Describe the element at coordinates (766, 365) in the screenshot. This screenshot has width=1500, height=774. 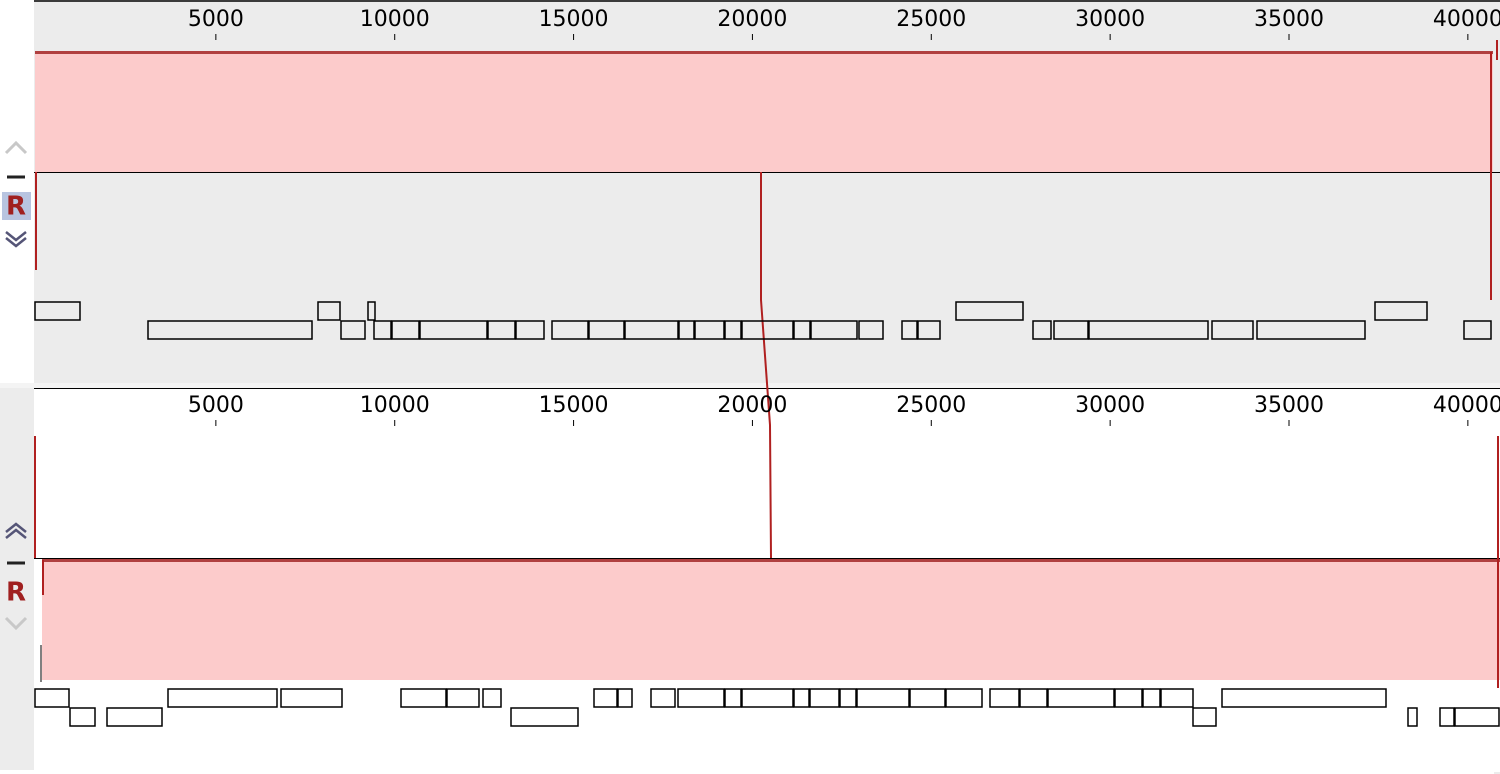
I see `lcb-connector` at that location.